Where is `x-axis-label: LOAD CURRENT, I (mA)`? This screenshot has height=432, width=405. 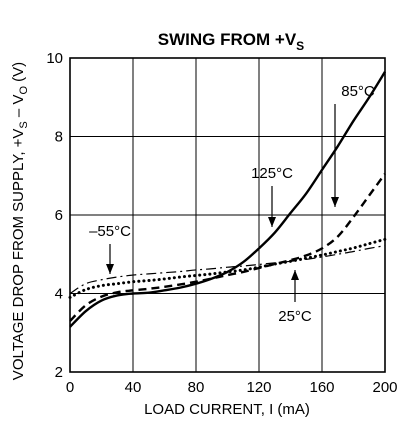
x-axis-label: LOAD CURRENT, I (mA) is located at coordinates (227, 409).